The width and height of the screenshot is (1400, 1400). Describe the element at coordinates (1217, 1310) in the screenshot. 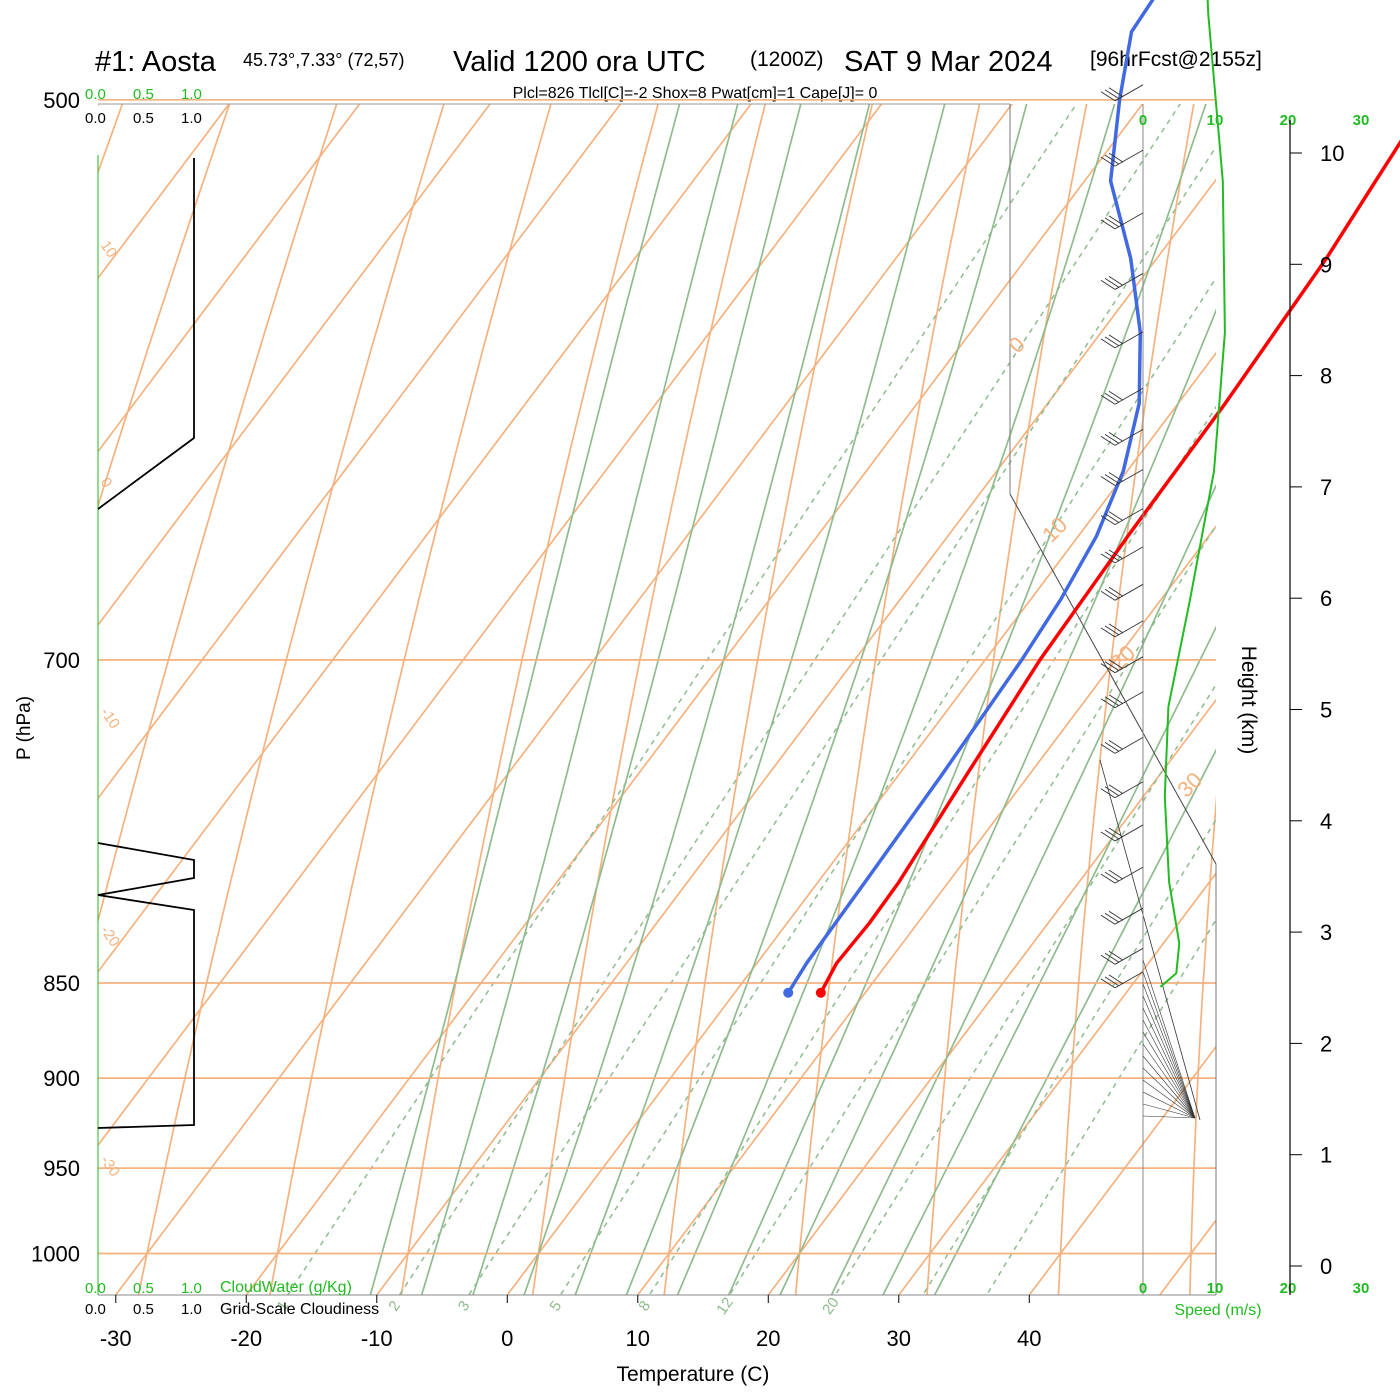

I see `speed-axis-label: Speed (m/s)` at that location.